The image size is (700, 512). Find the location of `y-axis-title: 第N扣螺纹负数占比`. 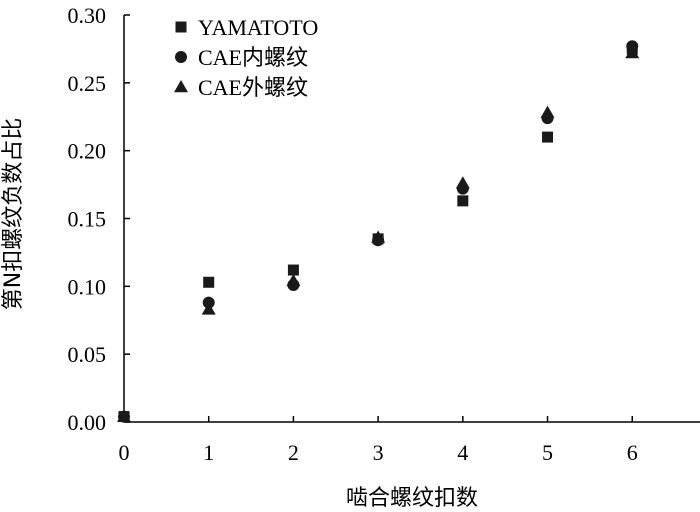

y-axis-title: 第N扣螺纹负数占比 is located at coordinates (13, 214).